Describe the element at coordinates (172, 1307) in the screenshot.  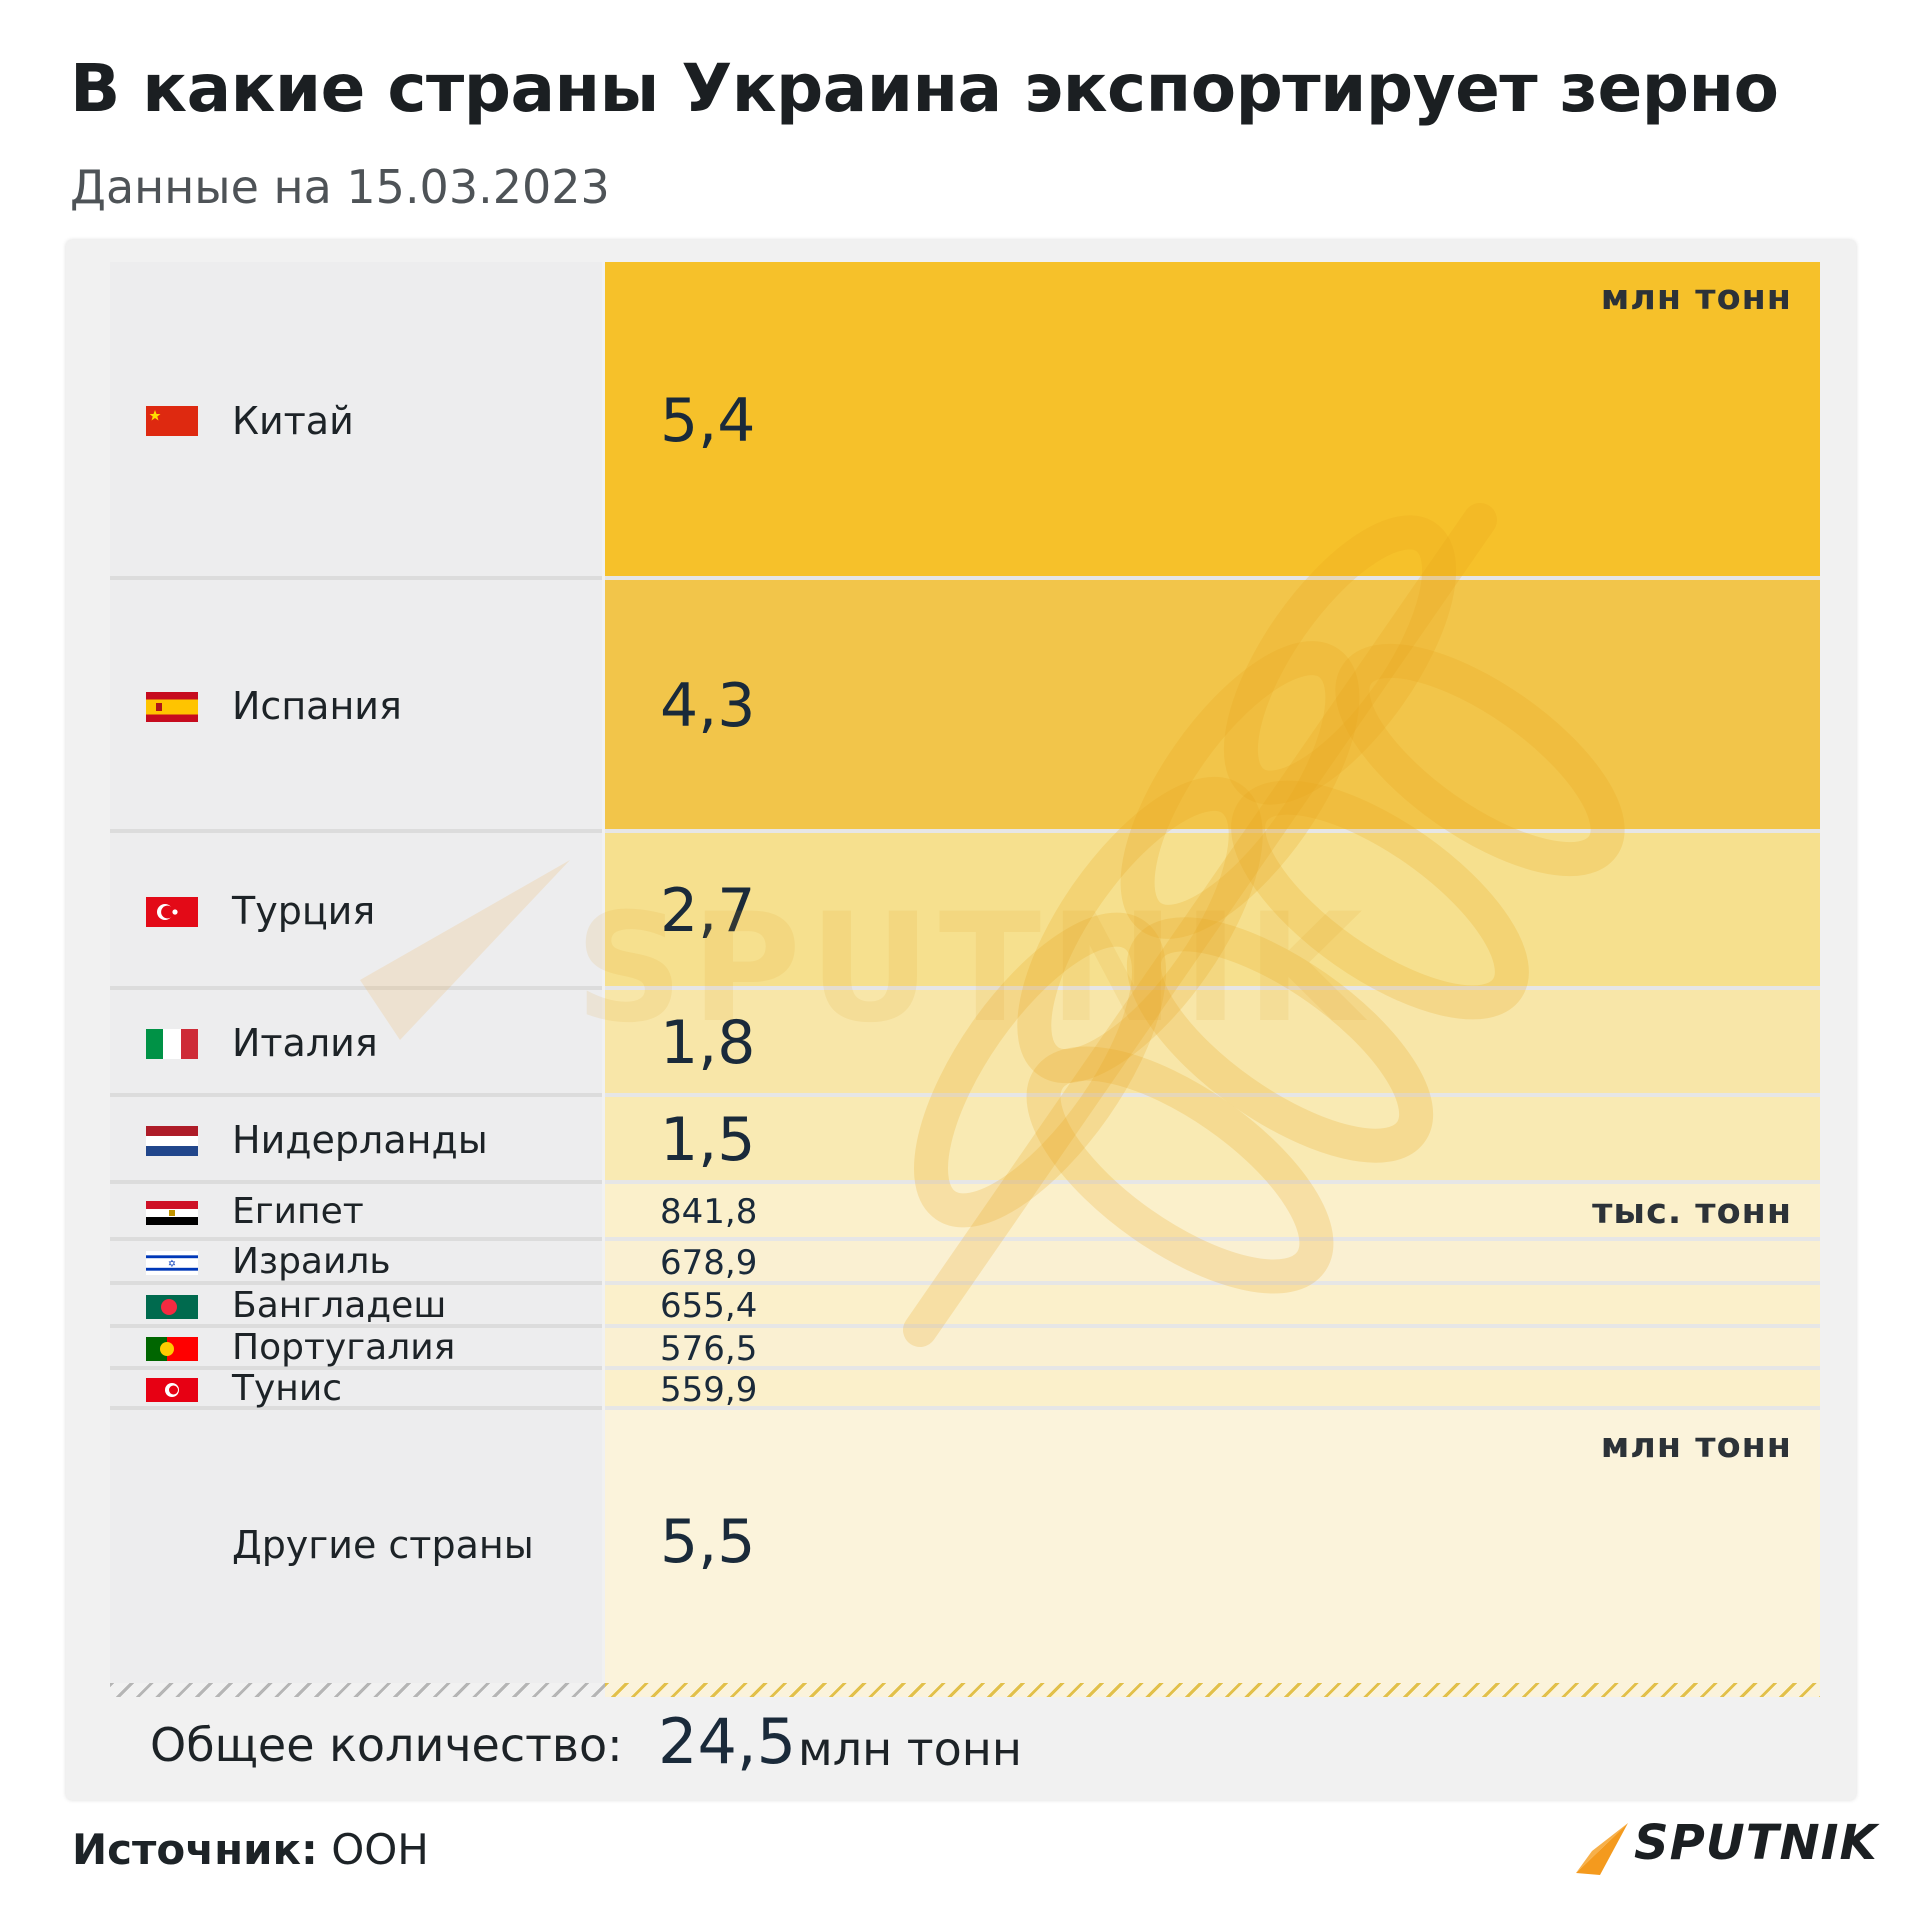
I see `bangladesh-flag-icon` at that location.